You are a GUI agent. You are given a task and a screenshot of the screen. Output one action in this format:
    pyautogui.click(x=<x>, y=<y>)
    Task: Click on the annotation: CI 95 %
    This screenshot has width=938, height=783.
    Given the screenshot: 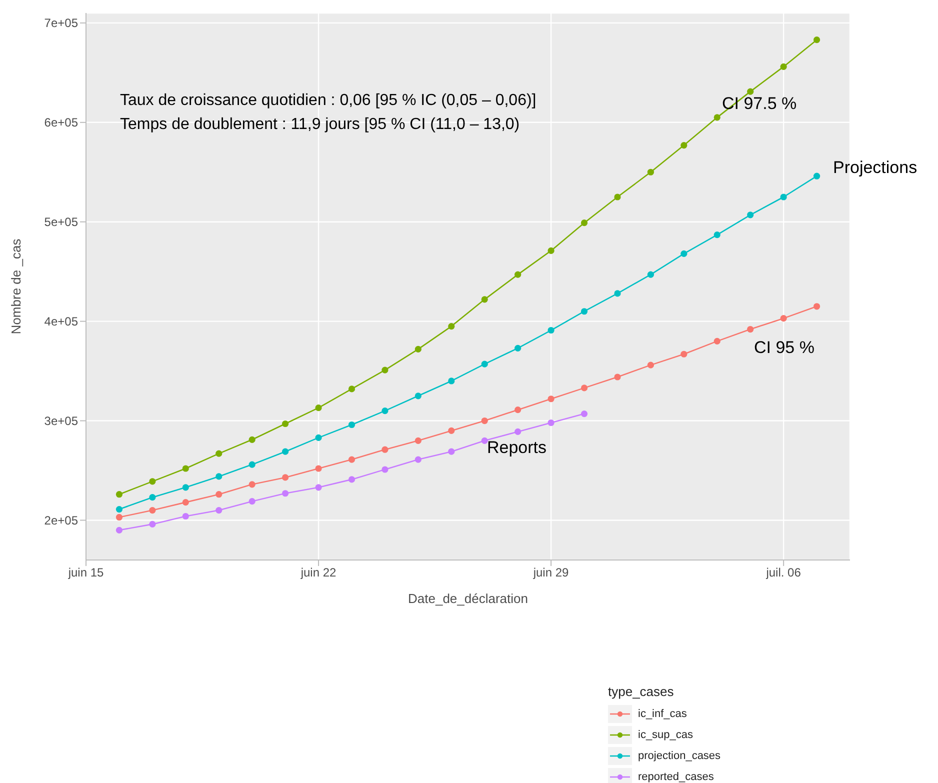 What is the action you would take?
    pyautogui.click(x=784, y=348)
    